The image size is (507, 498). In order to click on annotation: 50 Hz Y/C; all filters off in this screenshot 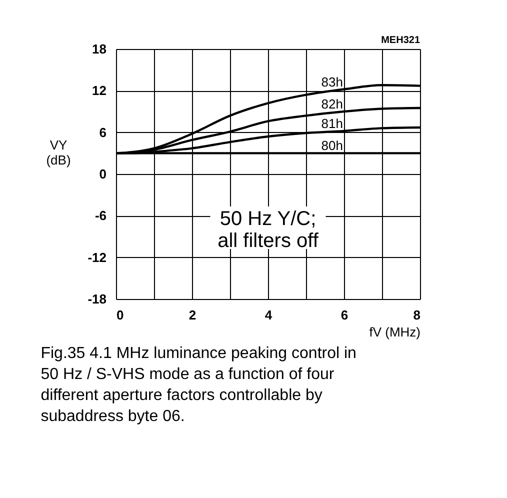, I will do `click(268, 230)`.